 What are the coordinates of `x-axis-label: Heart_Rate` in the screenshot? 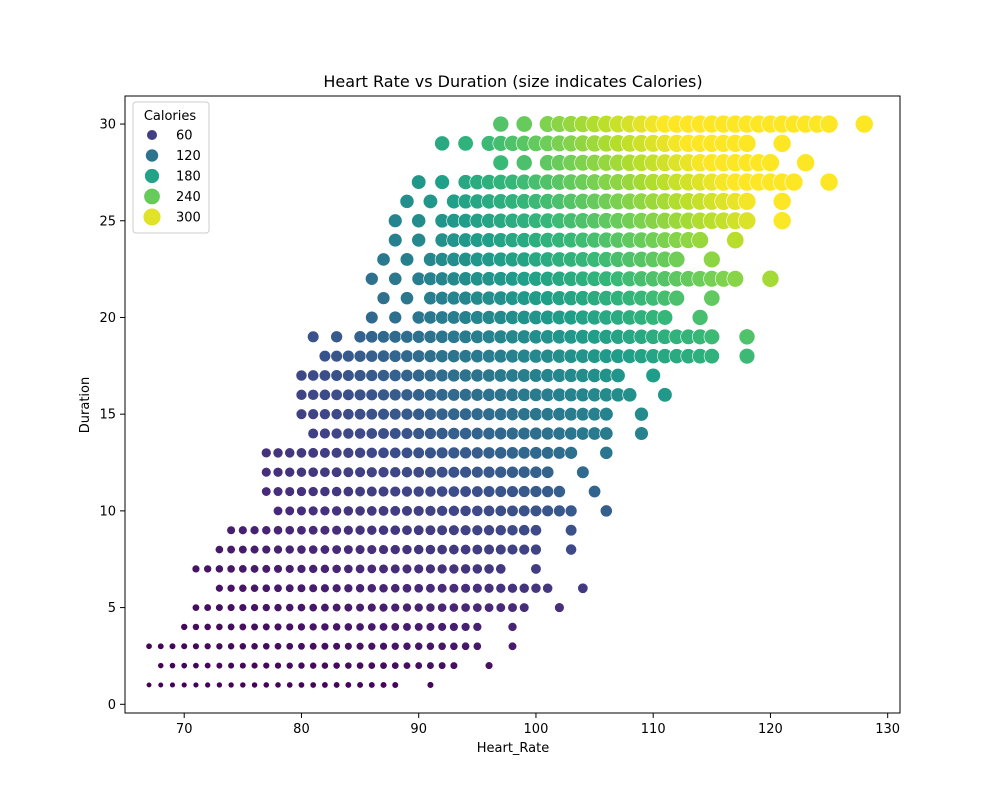 It's located at (513, 748).